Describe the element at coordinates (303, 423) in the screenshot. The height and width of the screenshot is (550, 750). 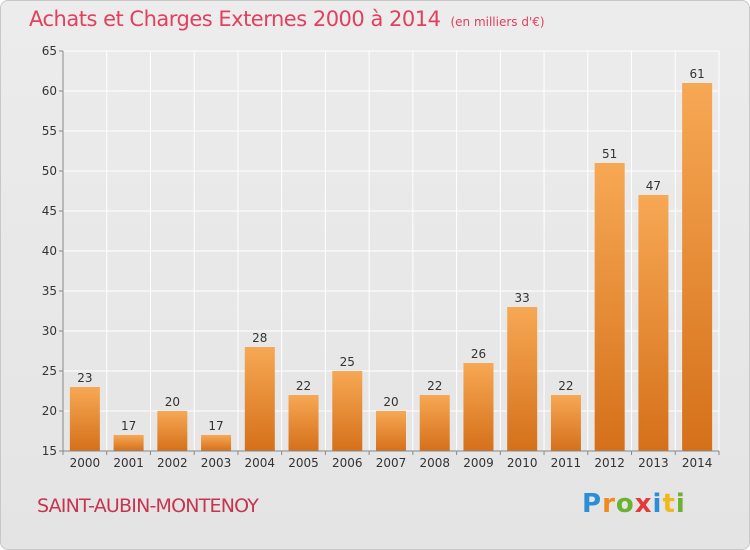
I see `bar-2005` at that location.